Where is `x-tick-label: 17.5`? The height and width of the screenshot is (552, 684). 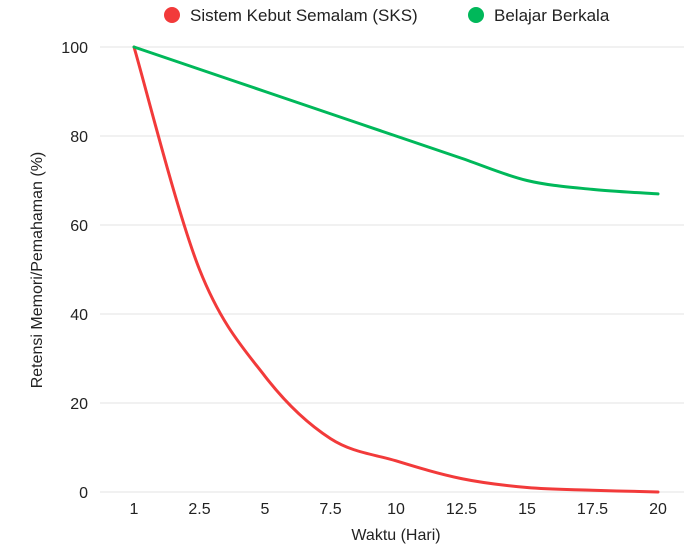
x-tick-label: 17.5 is located at coordinates (592, 509).